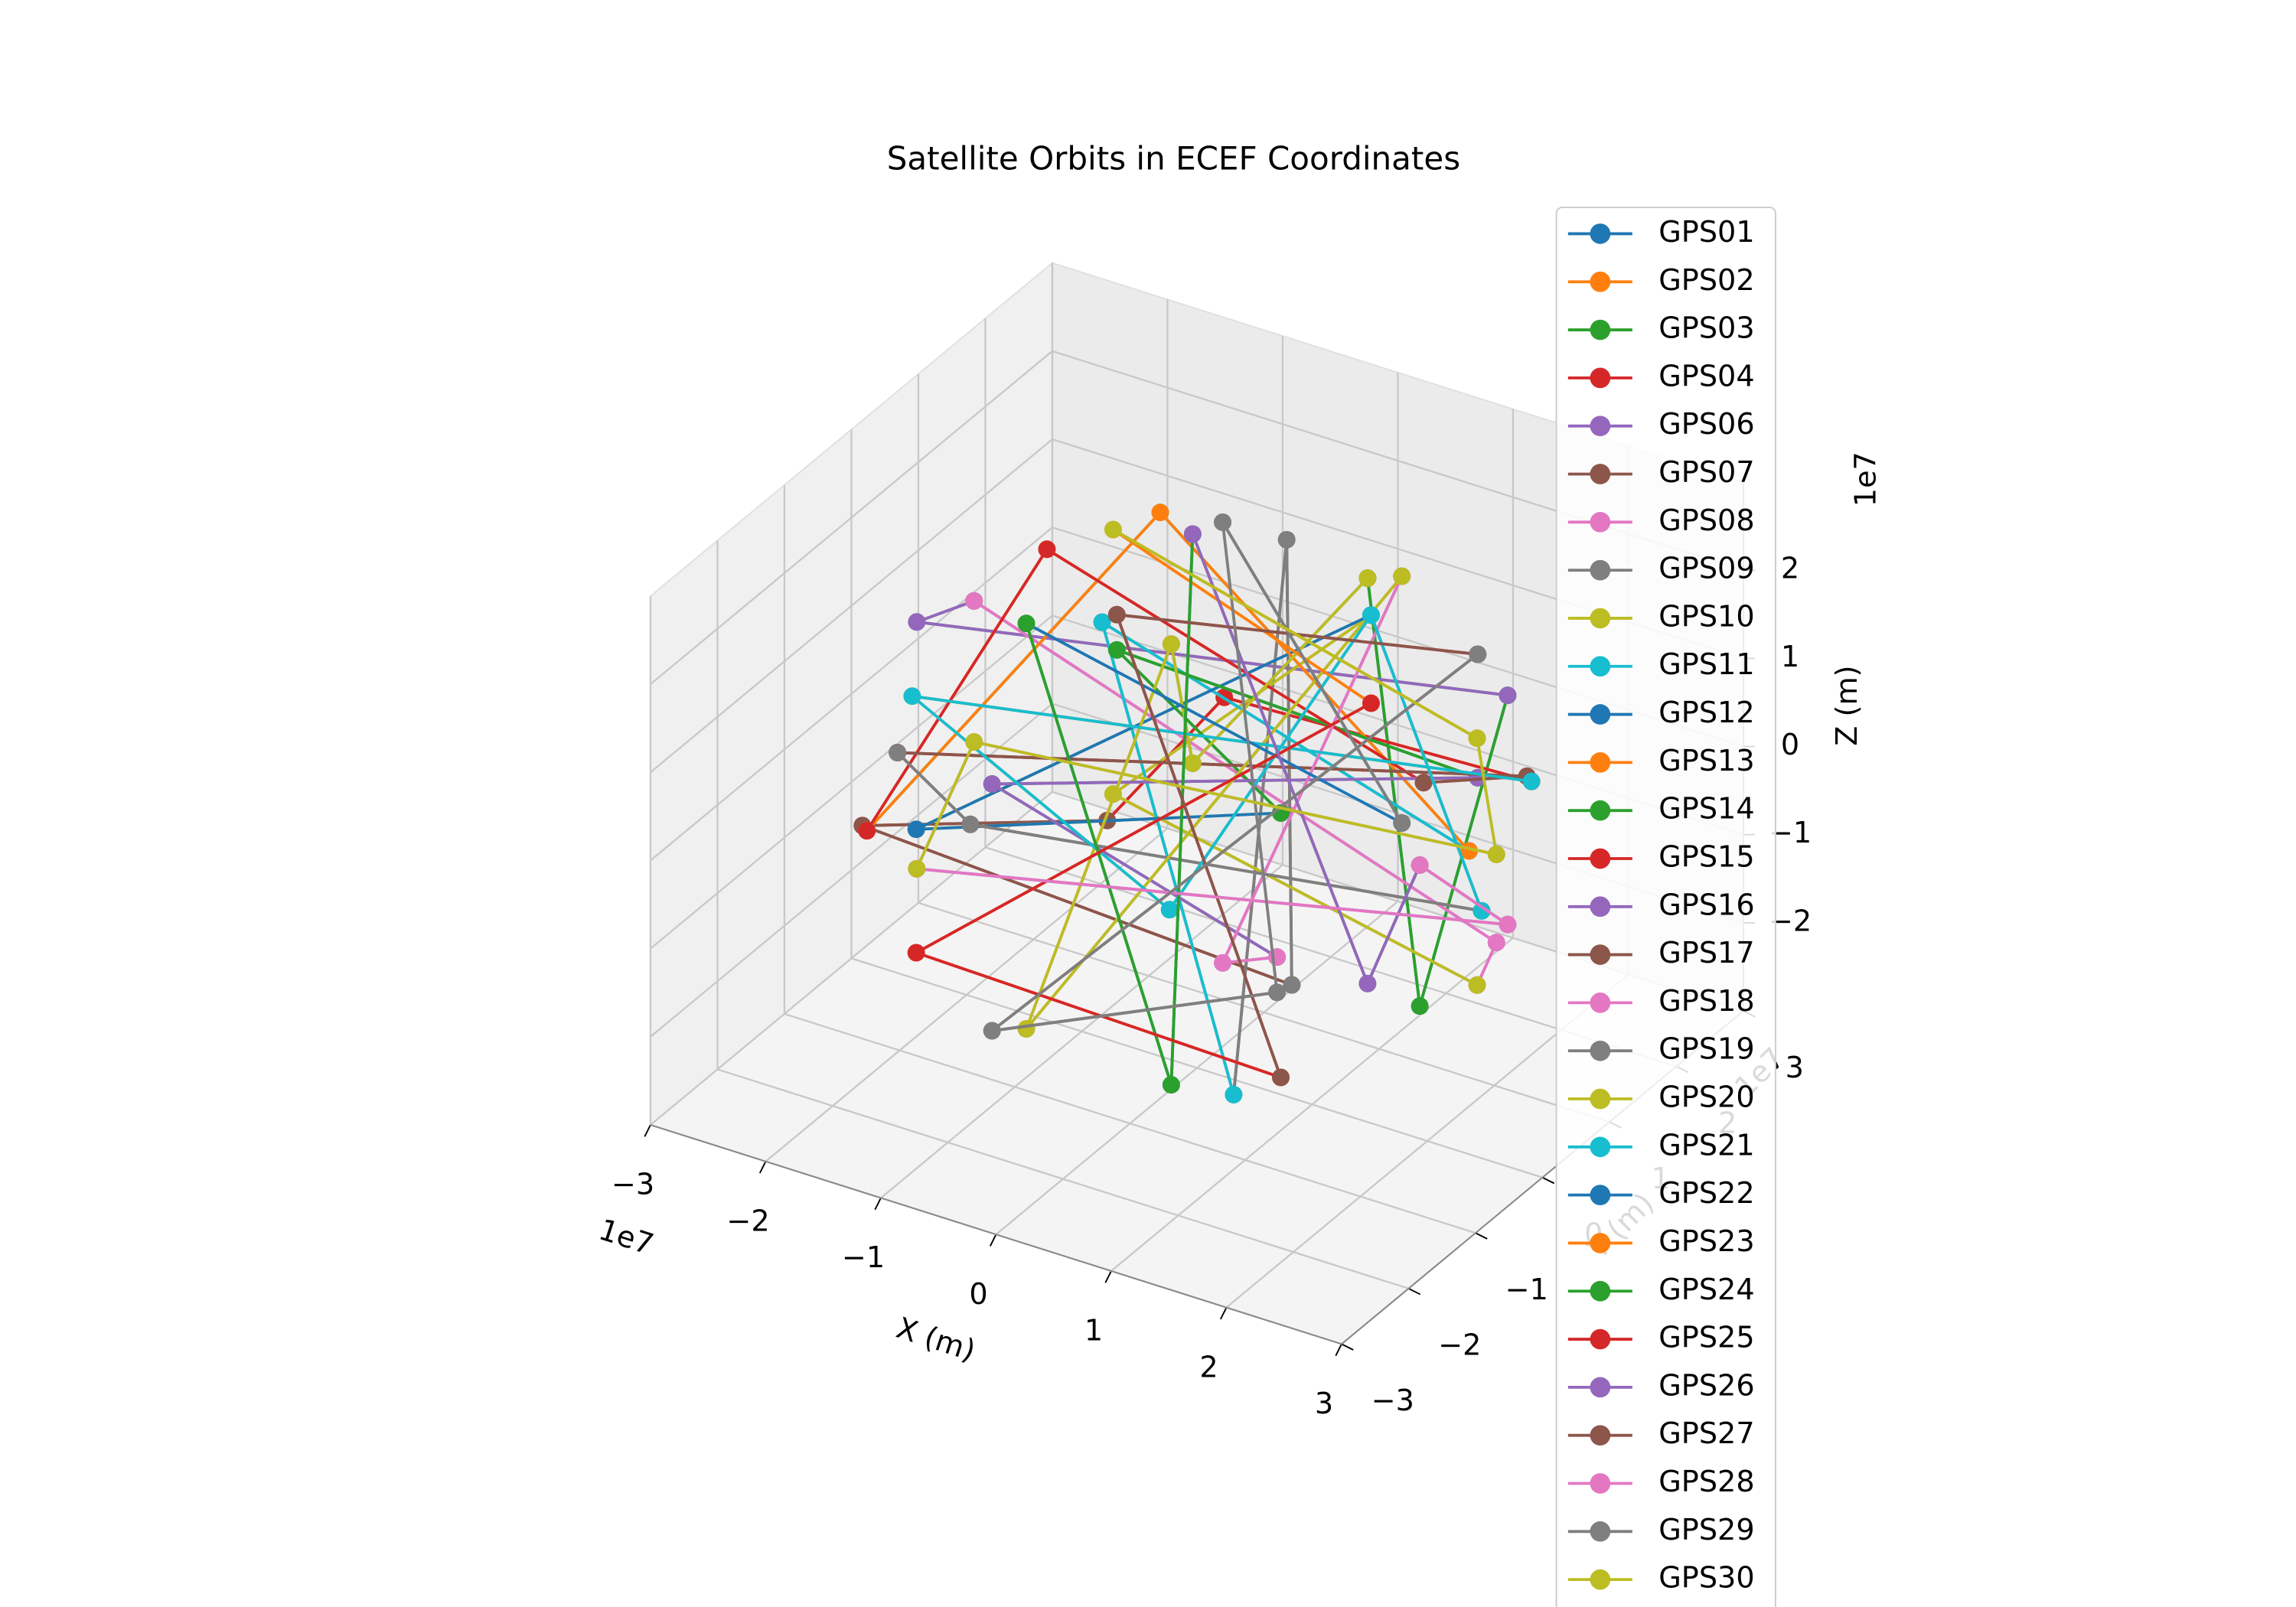 The width and height of the screenshot is (2296, 1607). I want to click on y-tick-label: −2, so click(1459, 1346).